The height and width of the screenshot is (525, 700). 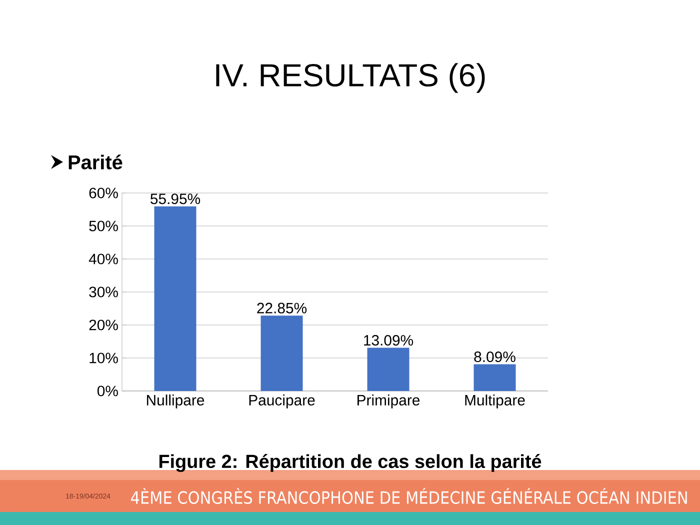 What do you see at coordinates (103, 226) in the screenshot?
I see `y-tick-label: 50%` at bounding box center [103, 226].